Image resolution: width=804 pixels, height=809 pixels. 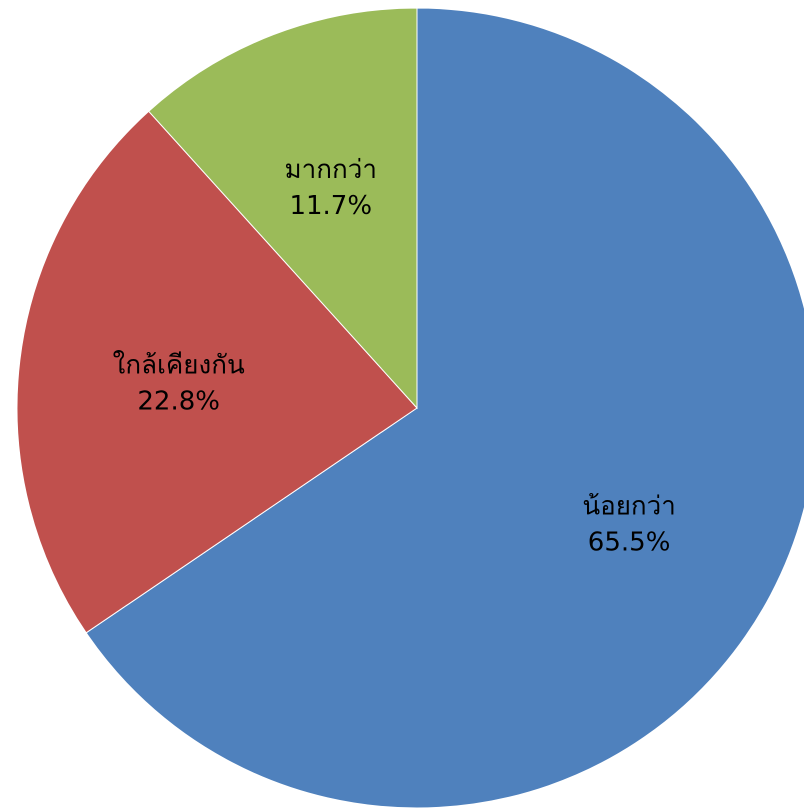 What do you see at coordinates (629, 542) in the screenshot?
I see `slice-value-label: 65.5%` at bounding box center [629, 542].